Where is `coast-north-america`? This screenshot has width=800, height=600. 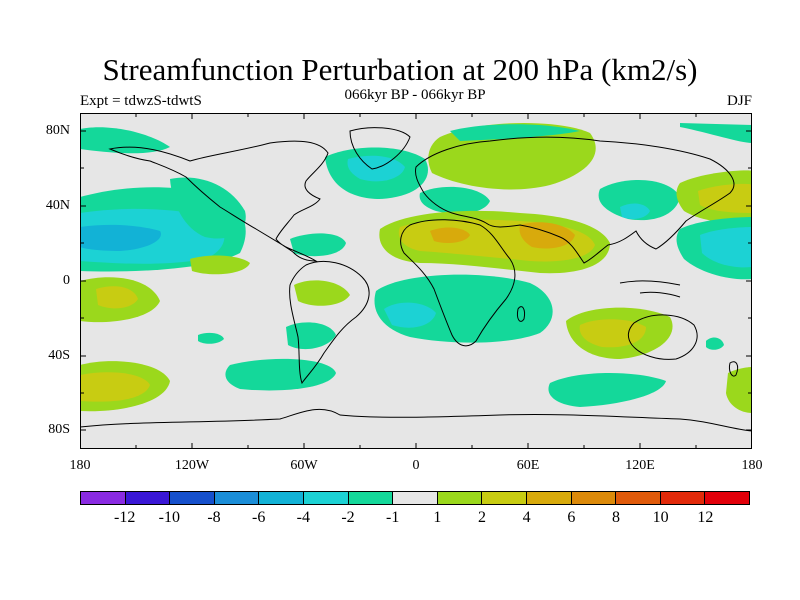 coast-north-america is located at coordinates (218, 201).